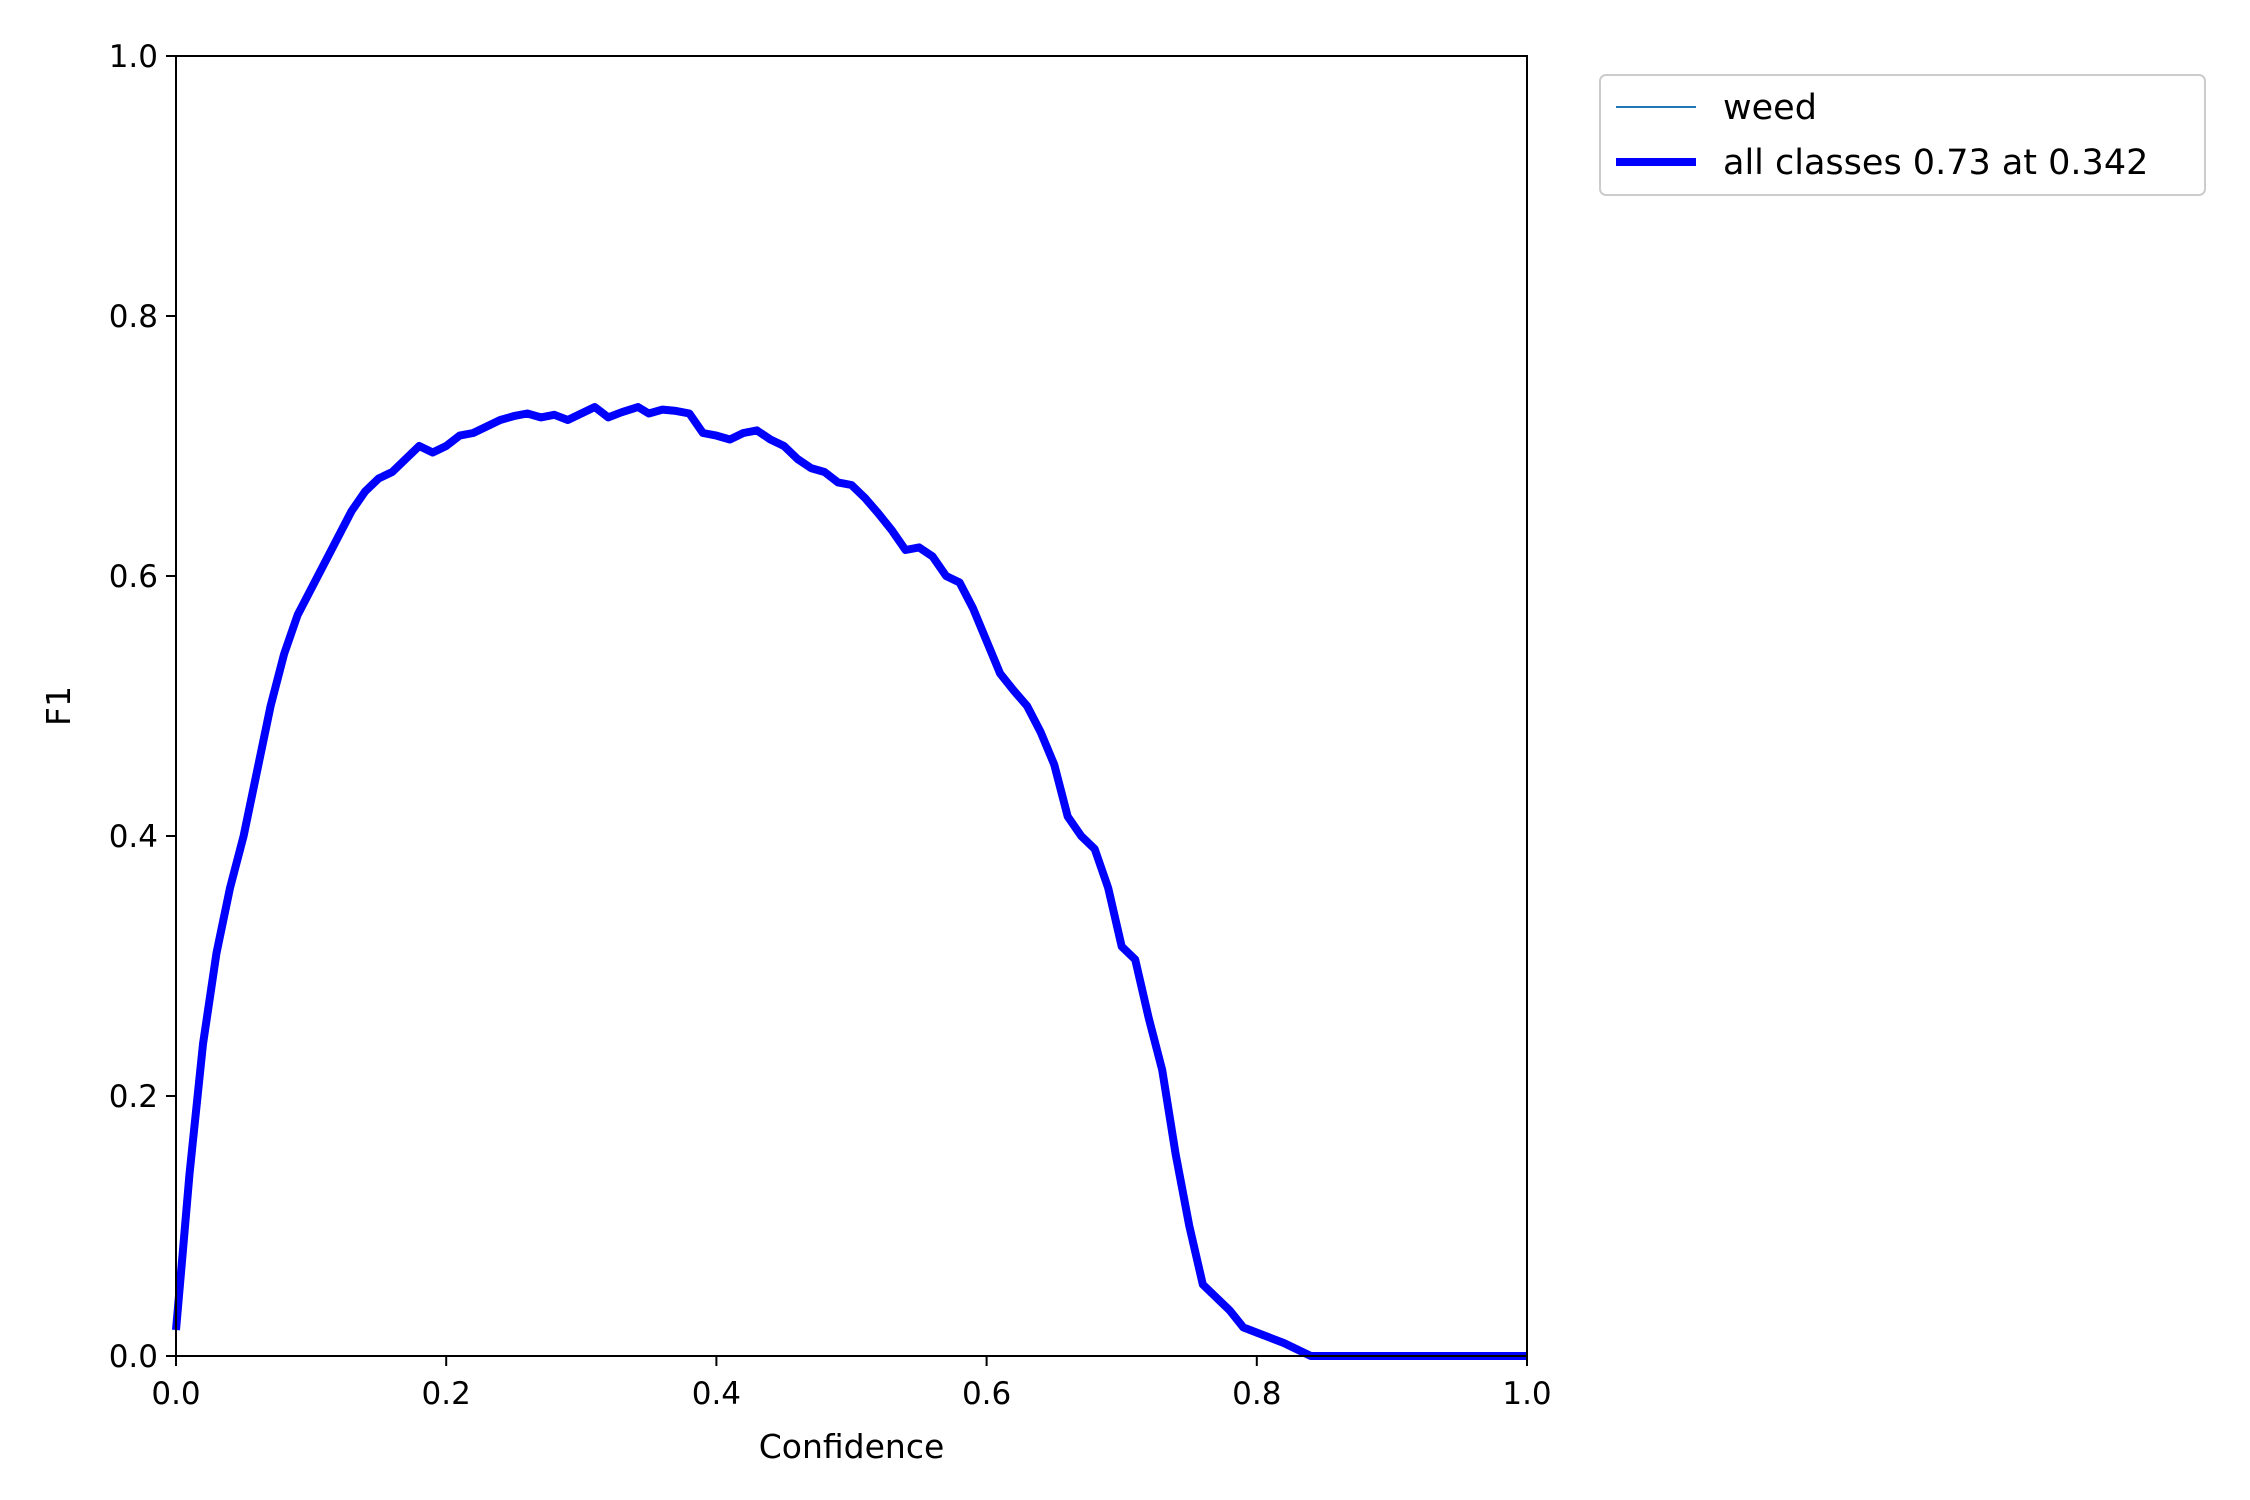 This screenshot has width=2250, height=1500. I want to click on x-tick-label: 0.4, so click(716, 1394).